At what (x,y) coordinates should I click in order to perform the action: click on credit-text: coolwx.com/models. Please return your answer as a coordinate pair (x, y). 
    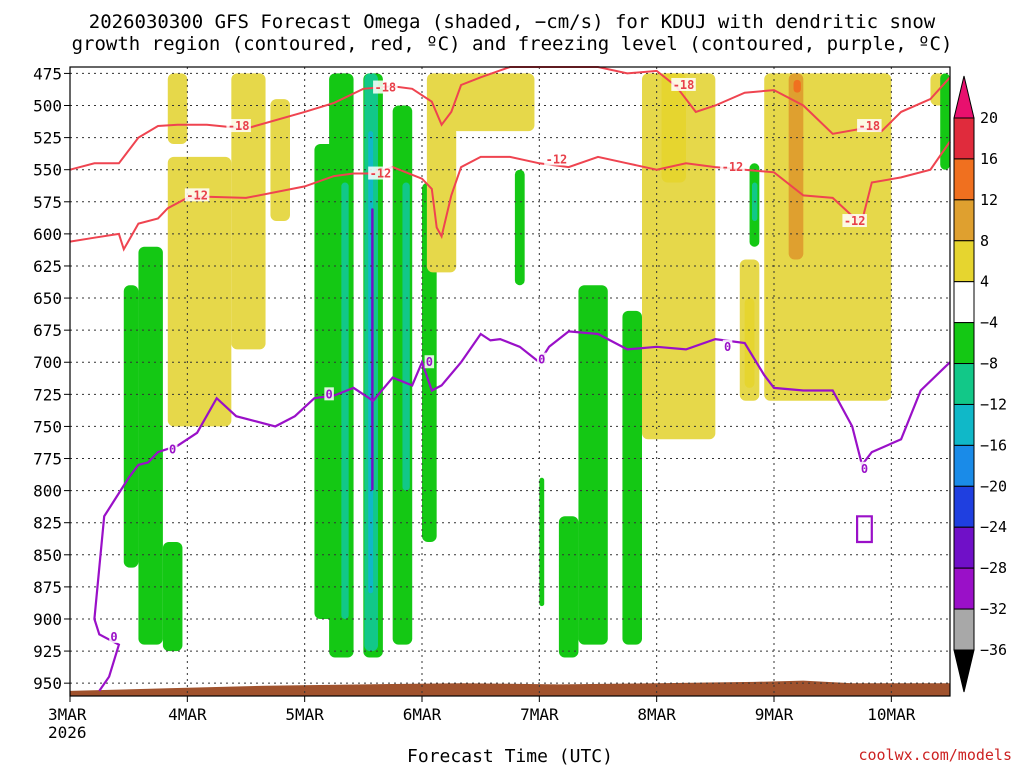
    Looking at the image, I should click on (935, 755).